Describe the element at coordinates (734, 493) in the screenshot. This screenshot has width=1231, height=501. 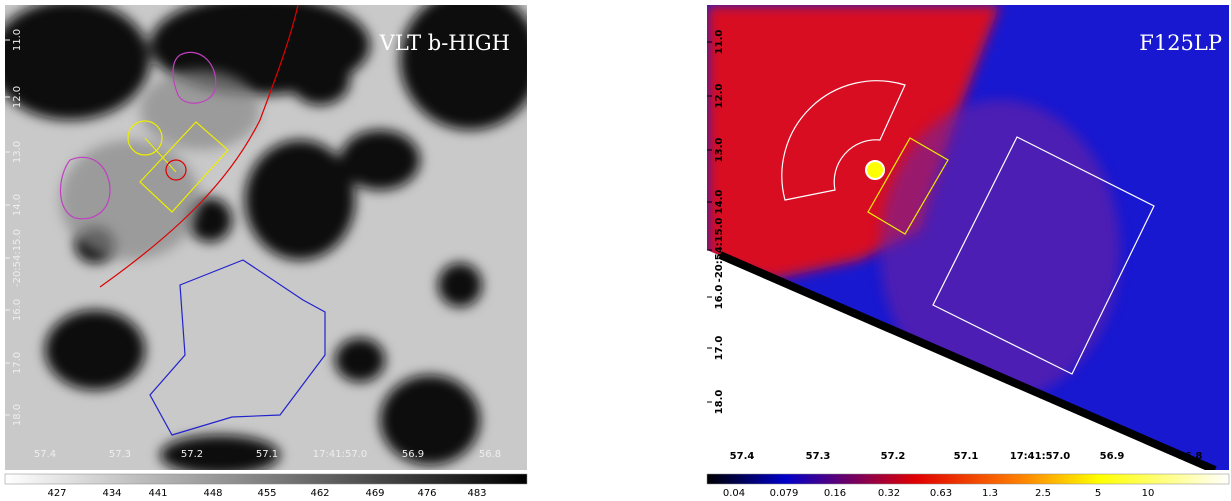
I see `colorbar-label: 0.04` at that location.